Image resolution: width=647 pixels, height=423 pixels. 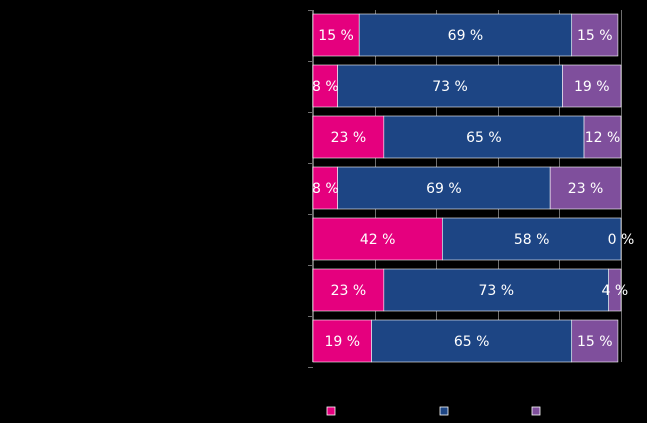 I want to click on data-label-r0-s1: 69 %, so click(x=466, y=36).